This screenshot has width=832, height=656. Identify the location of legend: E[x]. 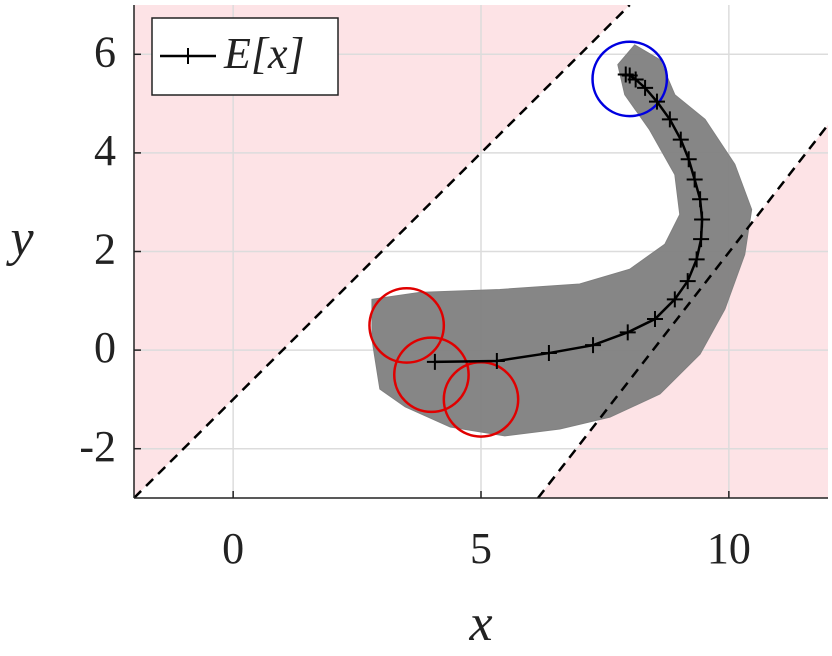
(245, 56).